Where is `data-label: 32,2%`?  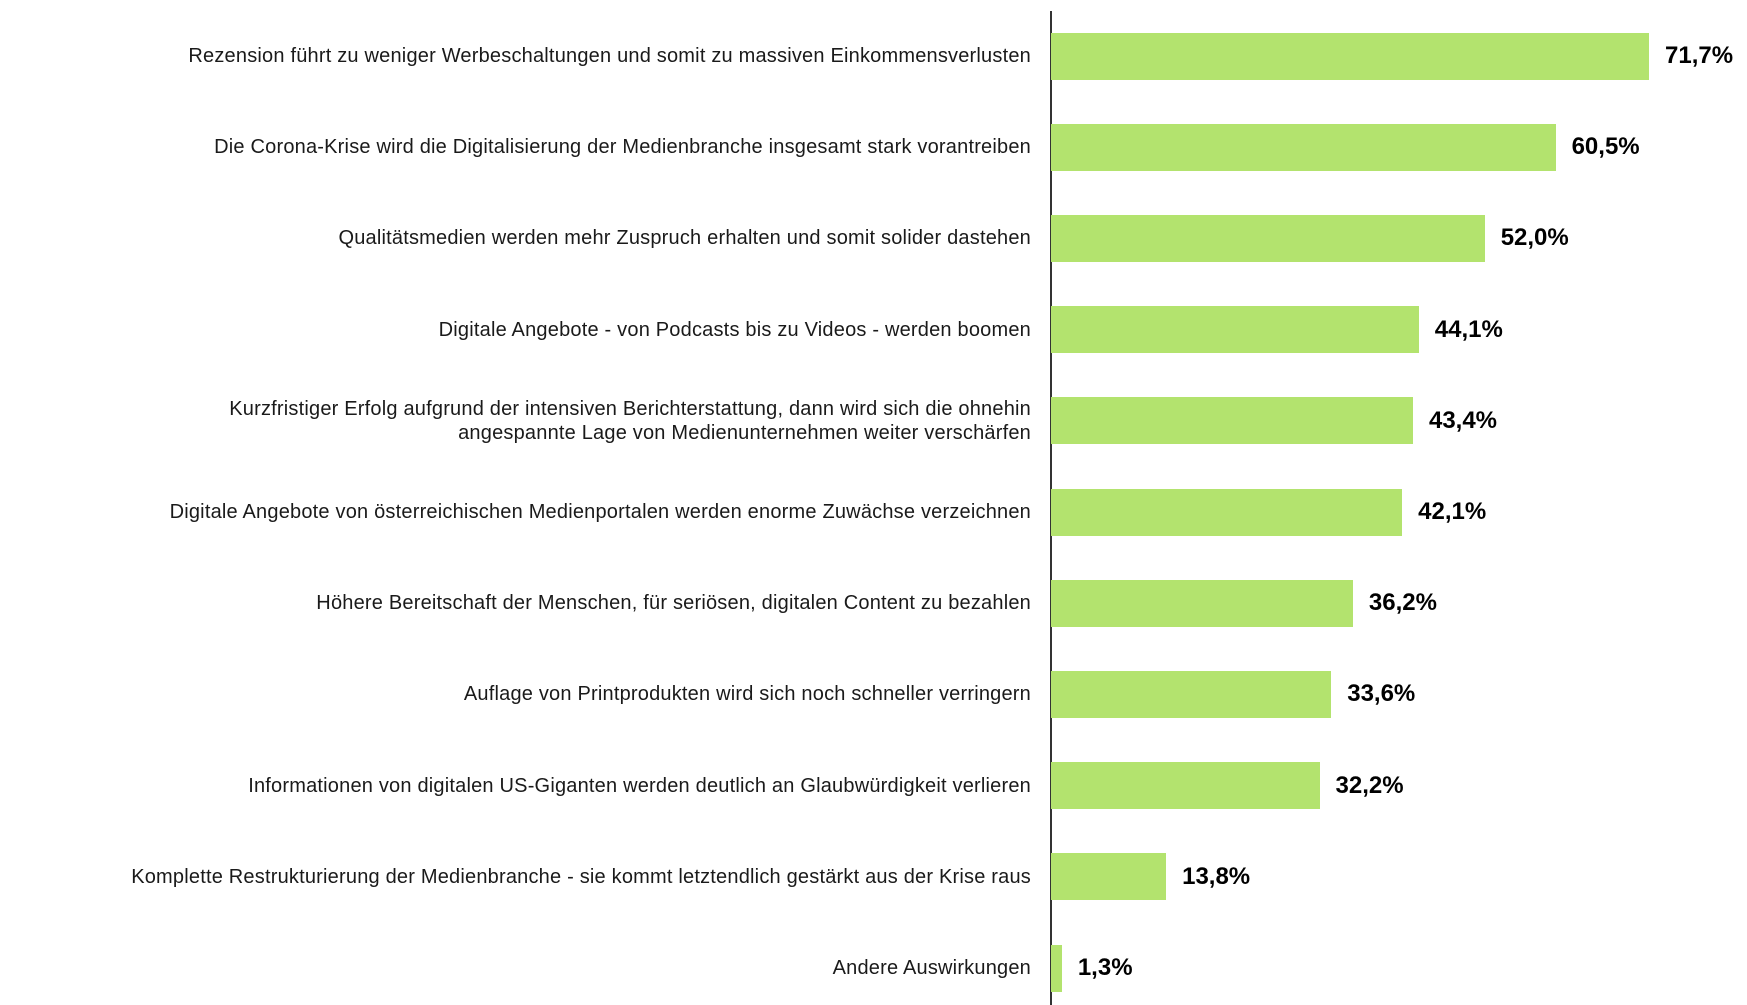
data-label: 32,2% is located at coordinates (1369, 785).